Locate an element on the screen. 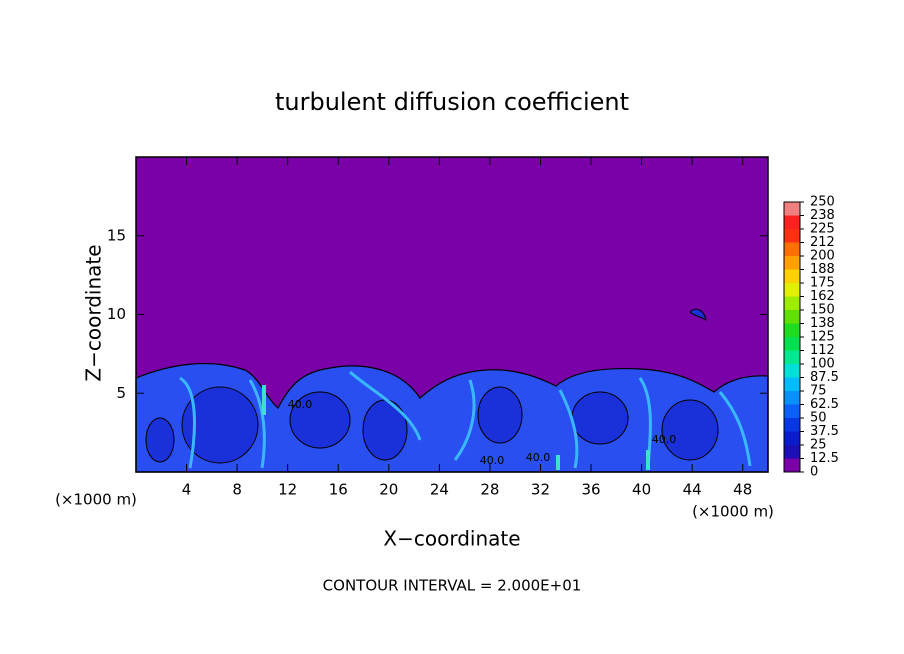 The height and width of the screenshot is (654, 904). turbulent-layer is located at coordinates (452, 417).